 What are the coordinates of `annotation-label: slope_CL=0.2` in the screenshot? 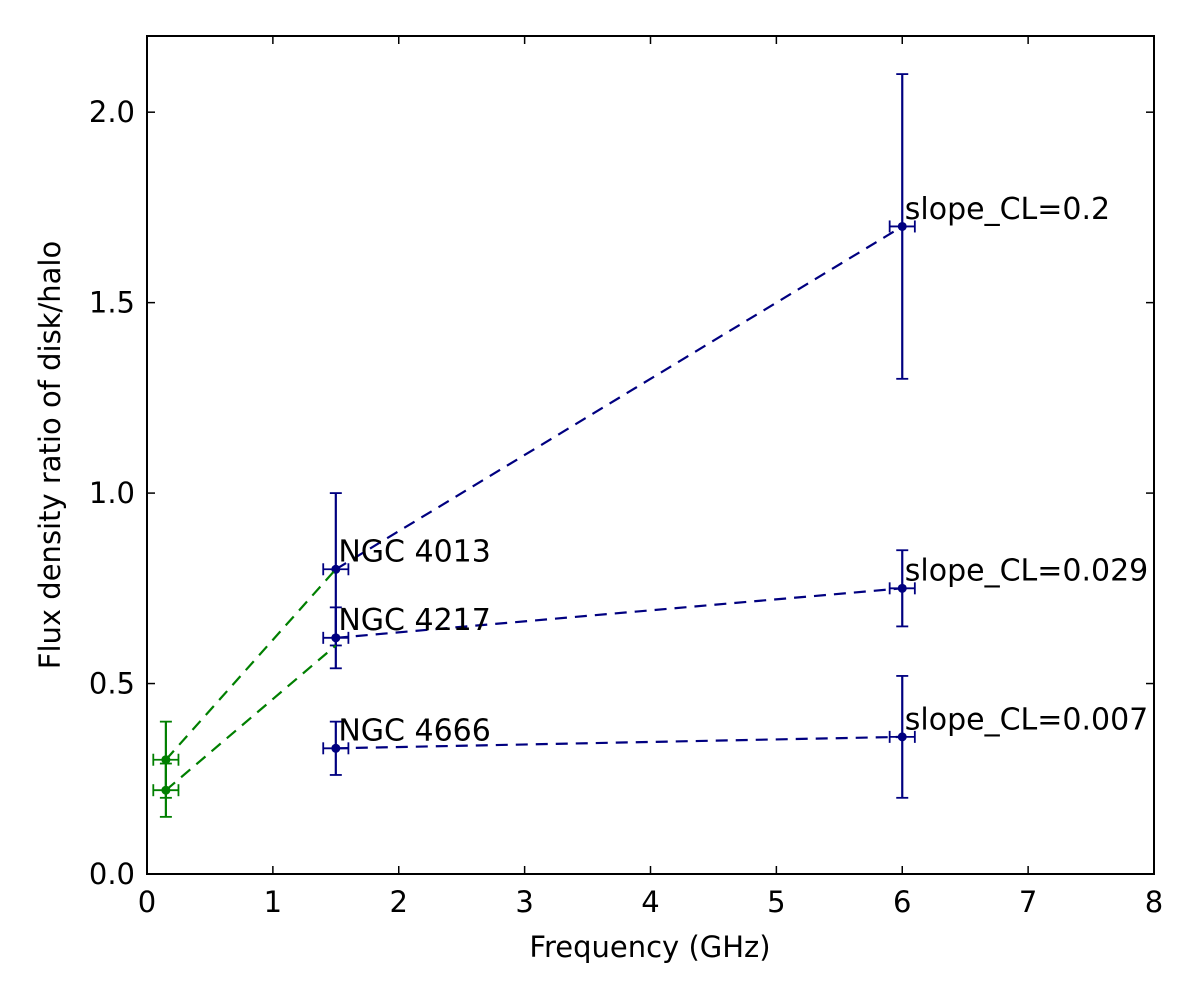 It's located at (1007, 209).